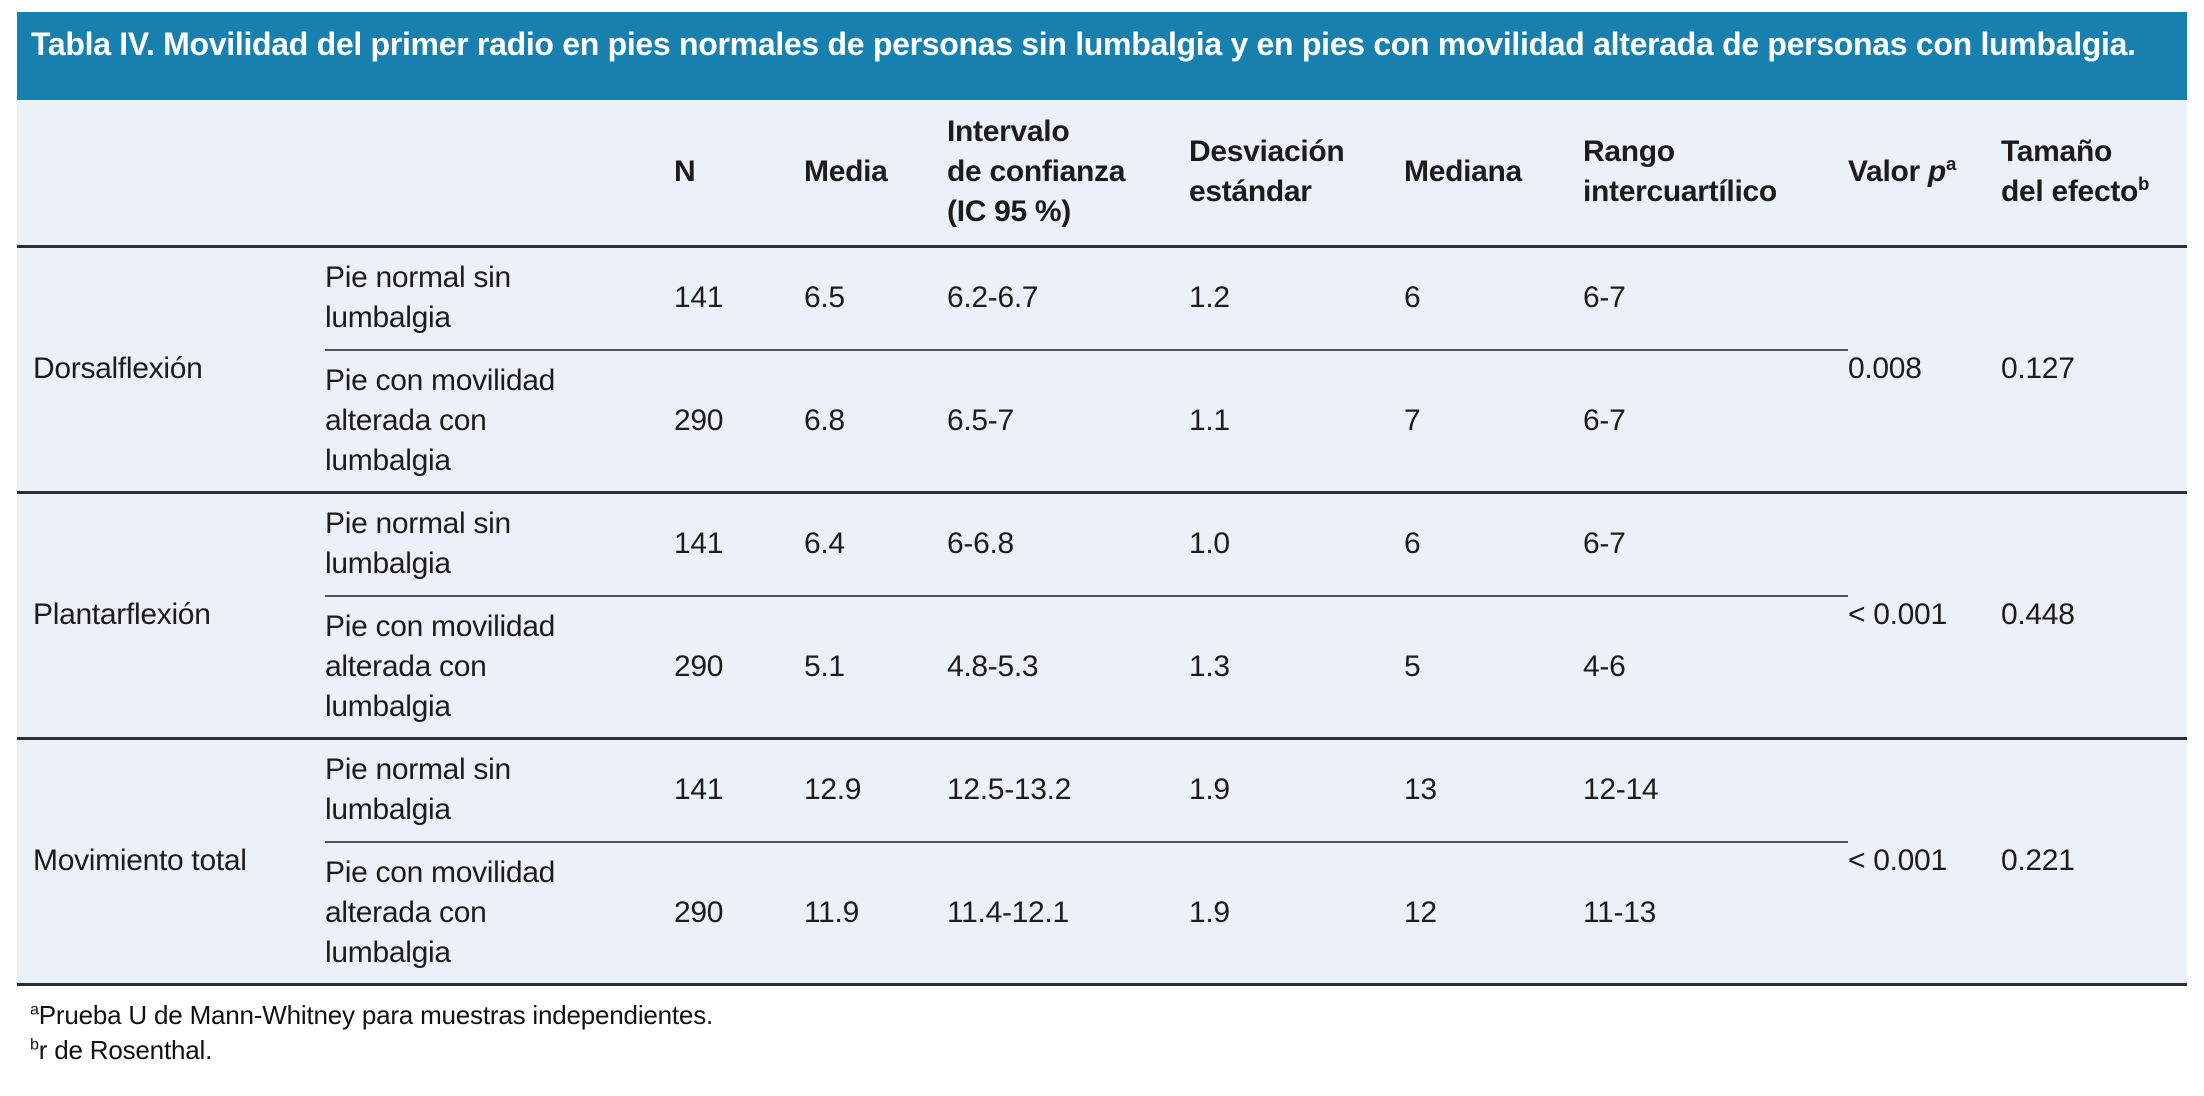 This screenshot has height=1096, width=2204. What do you see at coordinates (1493, 789) in the screenshot?
I see `mediana-cell: 13` at bounding box center [1493, 789].